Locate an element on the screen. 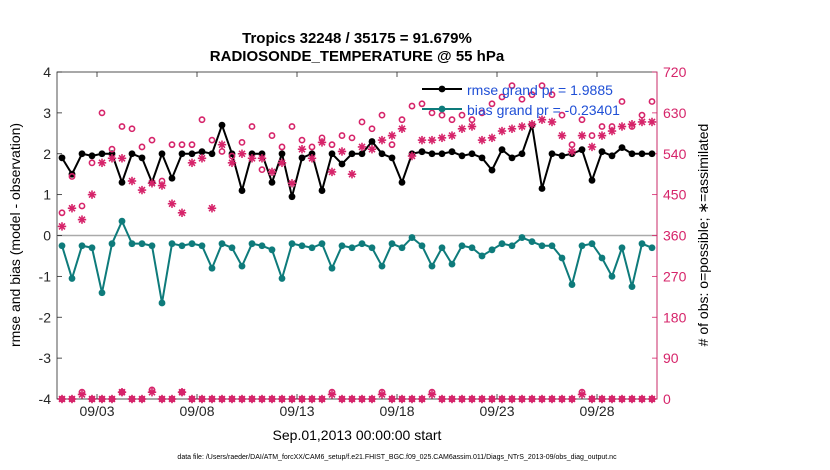  y-tick-label-left: -1 is located at coordinates (45, 276).